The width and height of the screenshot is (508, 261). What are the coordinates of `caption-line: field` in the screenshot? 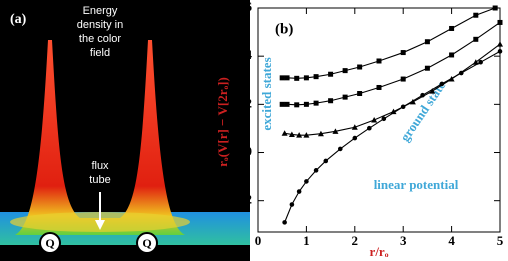 It's located at (100, 53).